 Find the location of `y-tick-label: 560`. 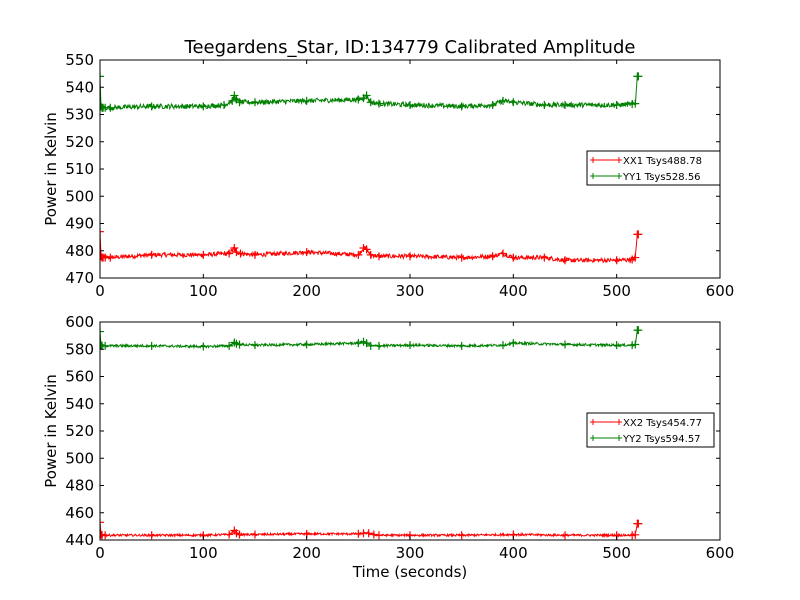

y-tick-label: 560 is located at coordinates (79, 377).